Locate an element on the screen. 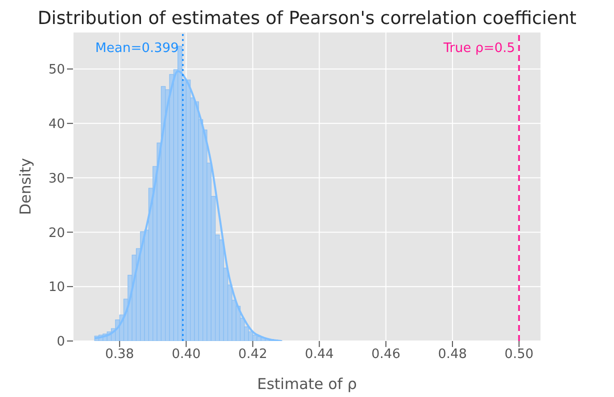  chart-title: Distribution of estimates of Pearson's correlation coefficient is located at coordinates (307, 18).